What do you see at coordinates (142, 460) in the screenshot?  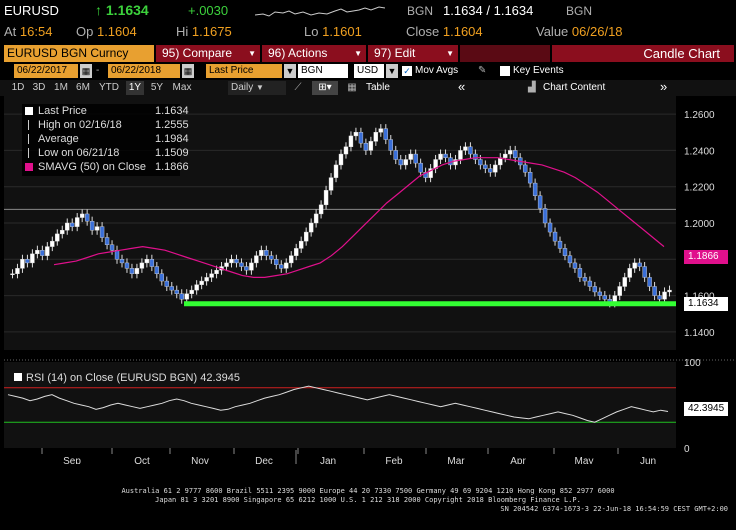 I see `x-axis-month: Oct` at bounding box center [142, 460].